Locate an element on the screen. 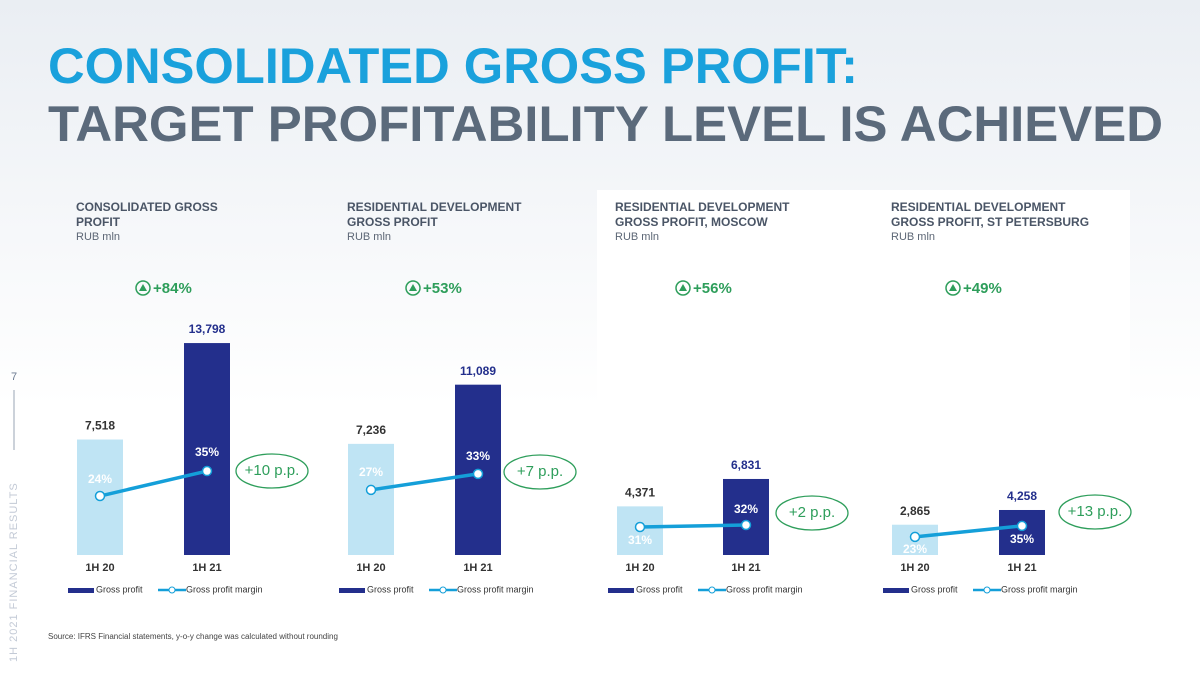  slide-title: CONSOLIDATED GROSS PROFIT: is located at coordinates (453, 66).